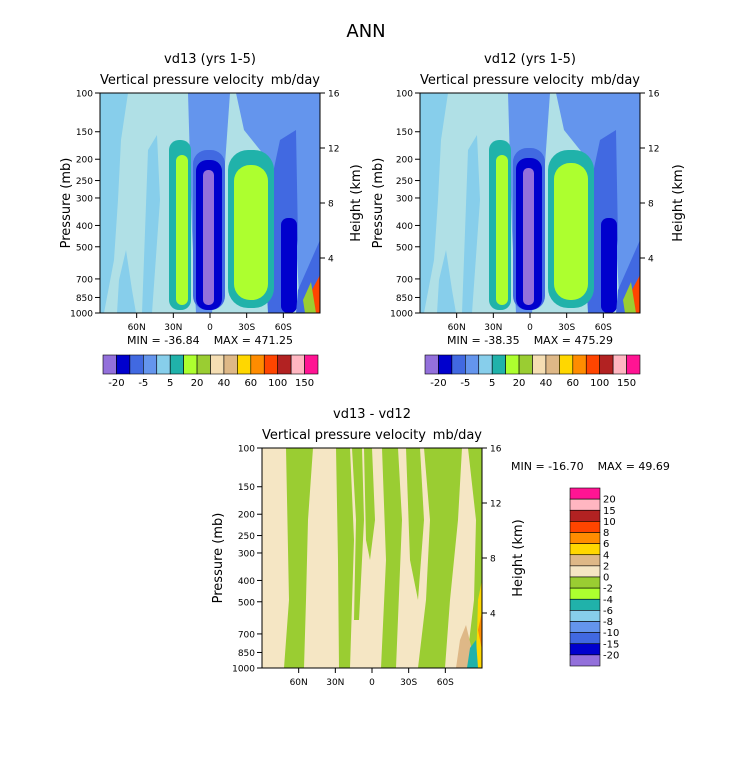 This screenshot has height=762, width=733. What do you see at coordinates (372, 414) in the screenshot?
I see `panel-title: vd13 - vd12` at bounding box center [372, 414].